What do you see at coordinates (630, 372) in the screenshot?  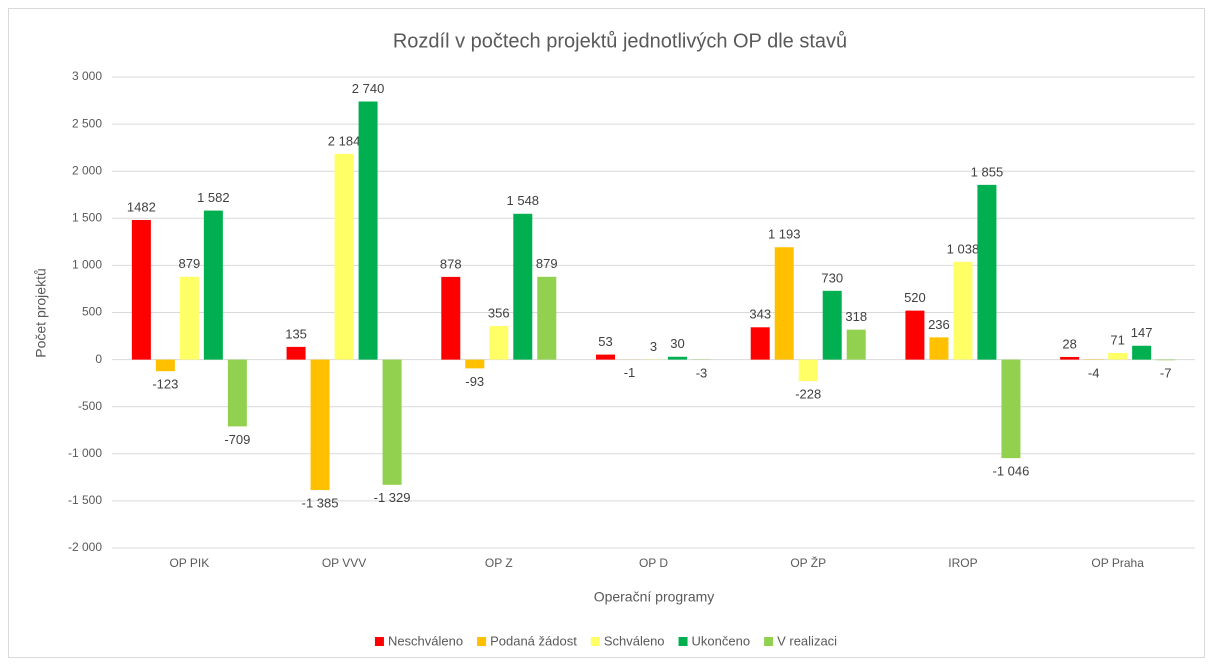 I see `data-label: -1` at bounding box center [630, 372].